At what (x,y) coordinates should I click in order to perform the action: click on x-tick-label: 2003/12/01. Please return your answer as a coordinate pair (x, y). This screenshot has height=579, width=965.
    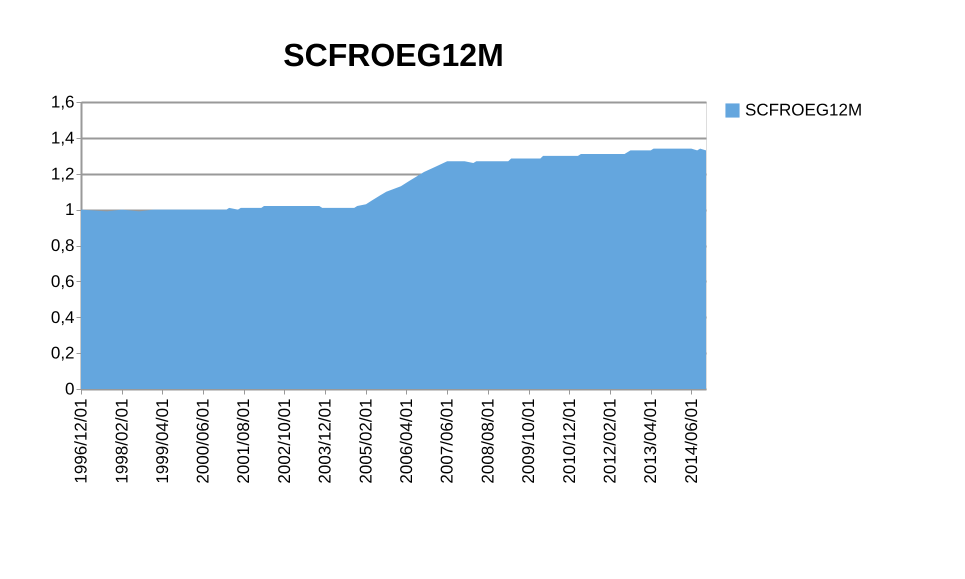
    Looking at the image, I should click on (325, 441).